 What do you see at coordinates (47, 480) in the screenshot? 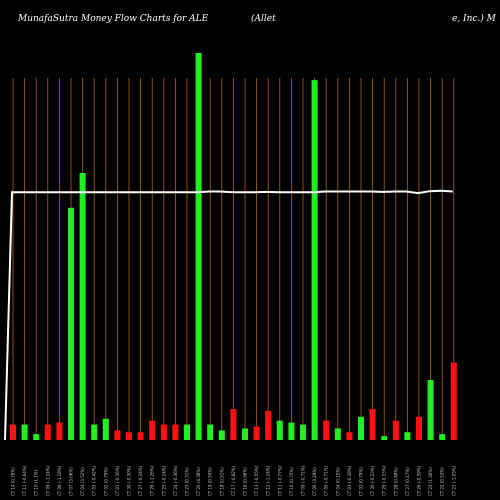
I see `x-tick-label: CT 09 (-1.24%)` at bounding box center [47, 480].